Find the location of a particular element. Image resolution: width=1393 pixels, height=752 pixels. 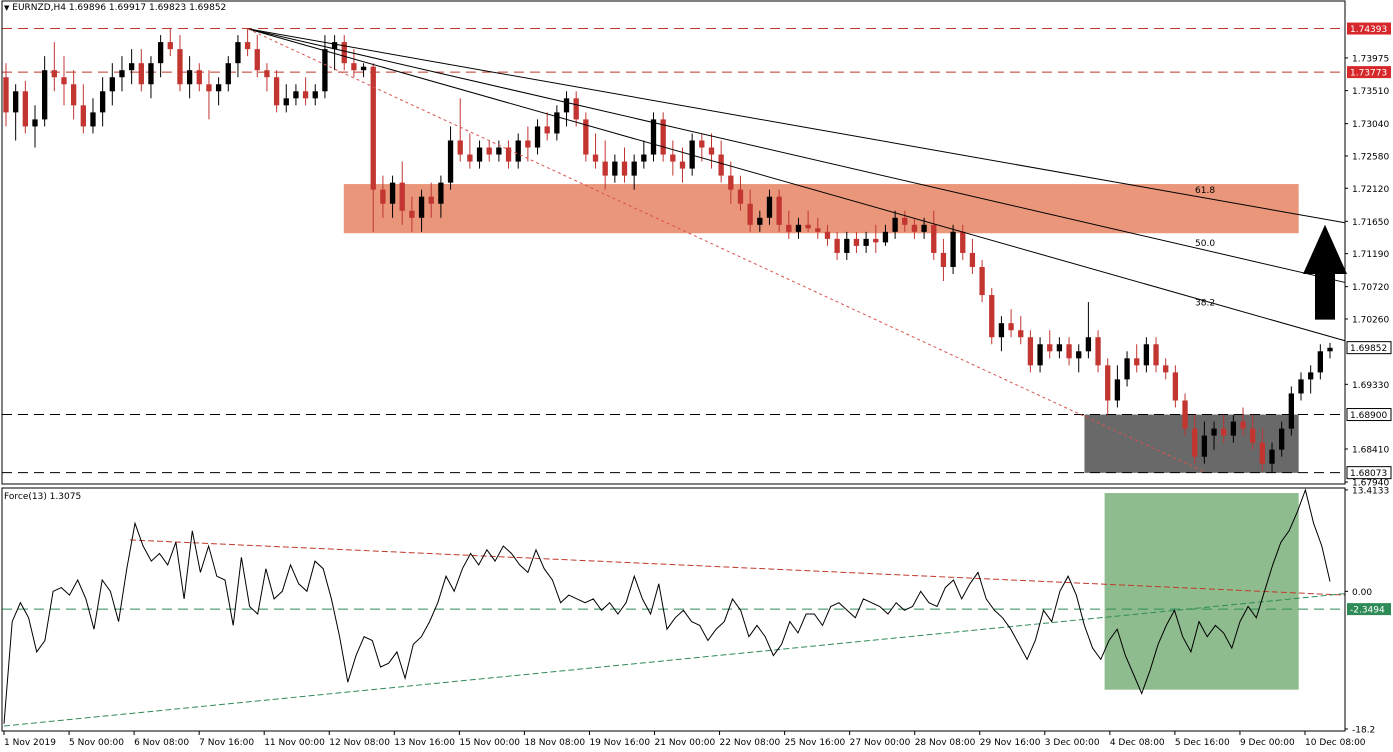

price-tick-label: 1.69330 is located at coordinates (1370, 386).